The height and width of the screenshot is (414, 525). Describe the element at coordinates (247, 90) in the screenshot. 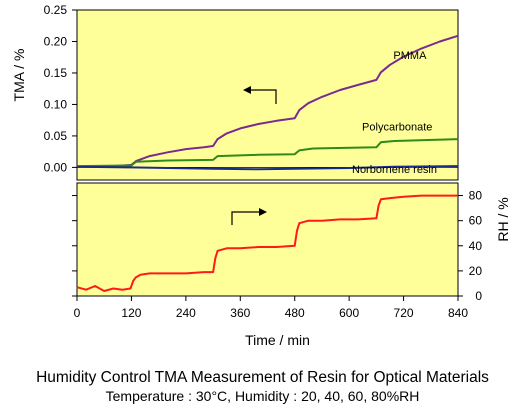

I see `tma-axis-arrow-head` at that location.